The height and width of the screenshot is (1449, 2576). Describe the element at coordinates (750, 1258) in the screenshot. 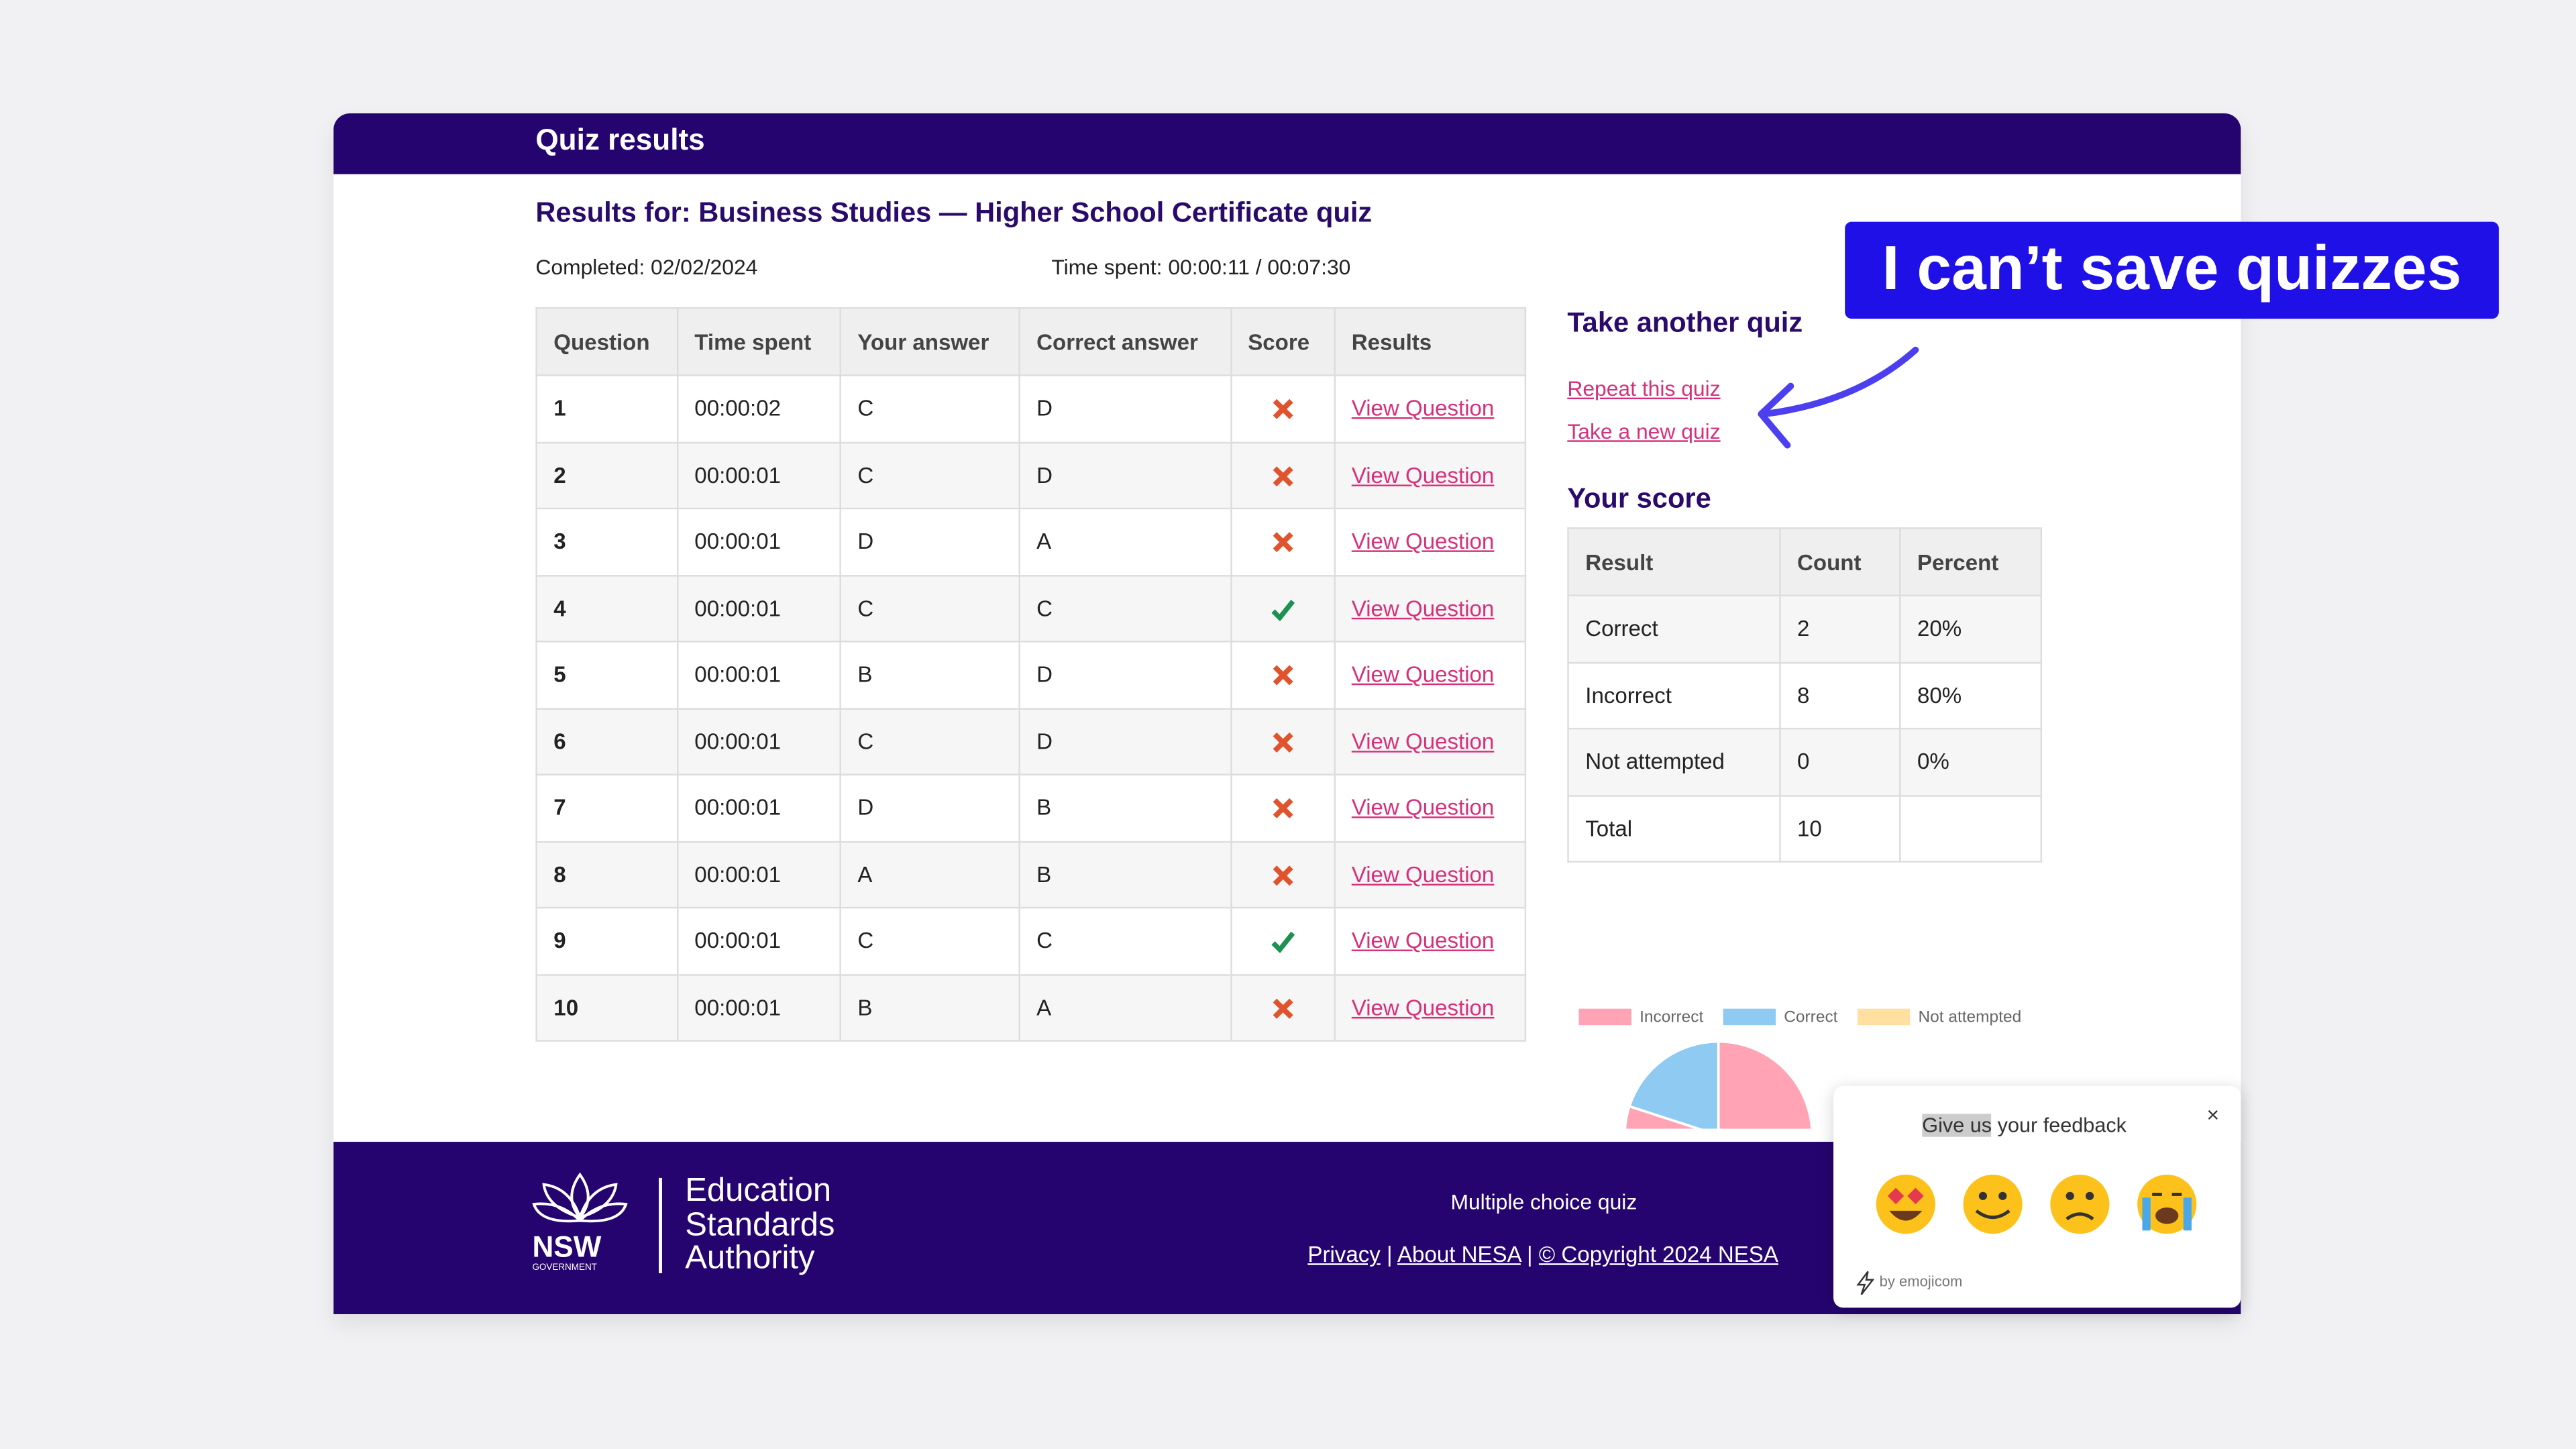

I see `authority-line: Authority` at that location.